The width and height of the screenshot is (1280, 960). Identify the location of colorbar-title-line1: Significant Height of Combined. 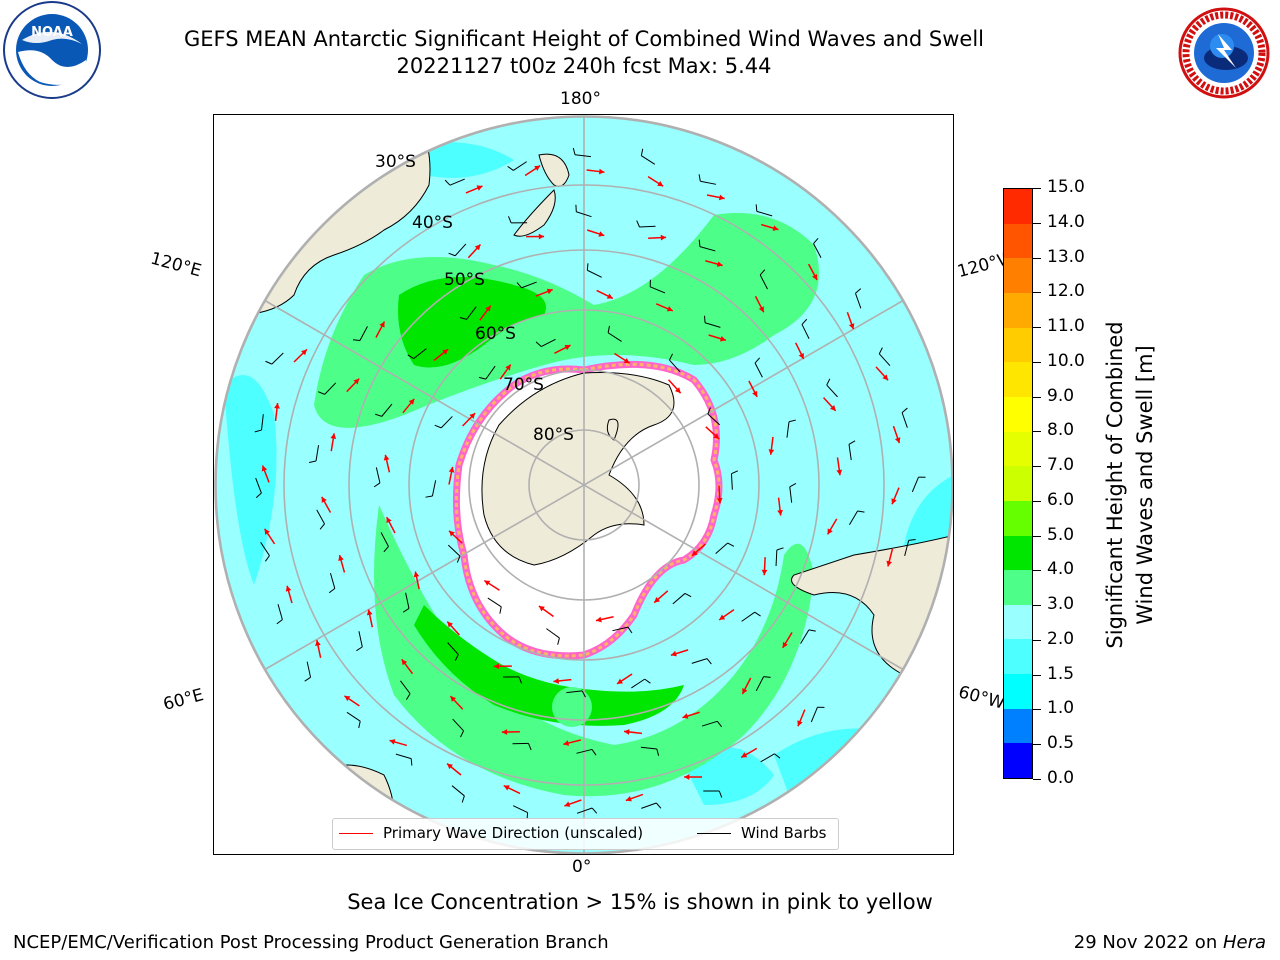
(1115, 485).